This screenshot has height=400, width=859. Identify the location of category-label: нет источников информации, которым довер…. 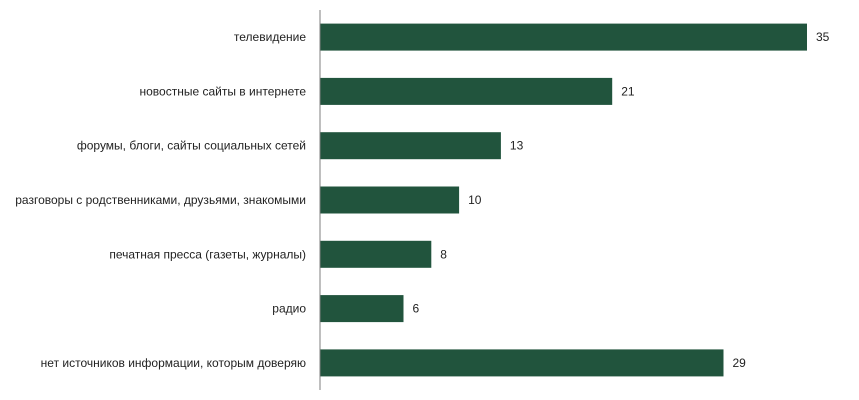
(173, 363).